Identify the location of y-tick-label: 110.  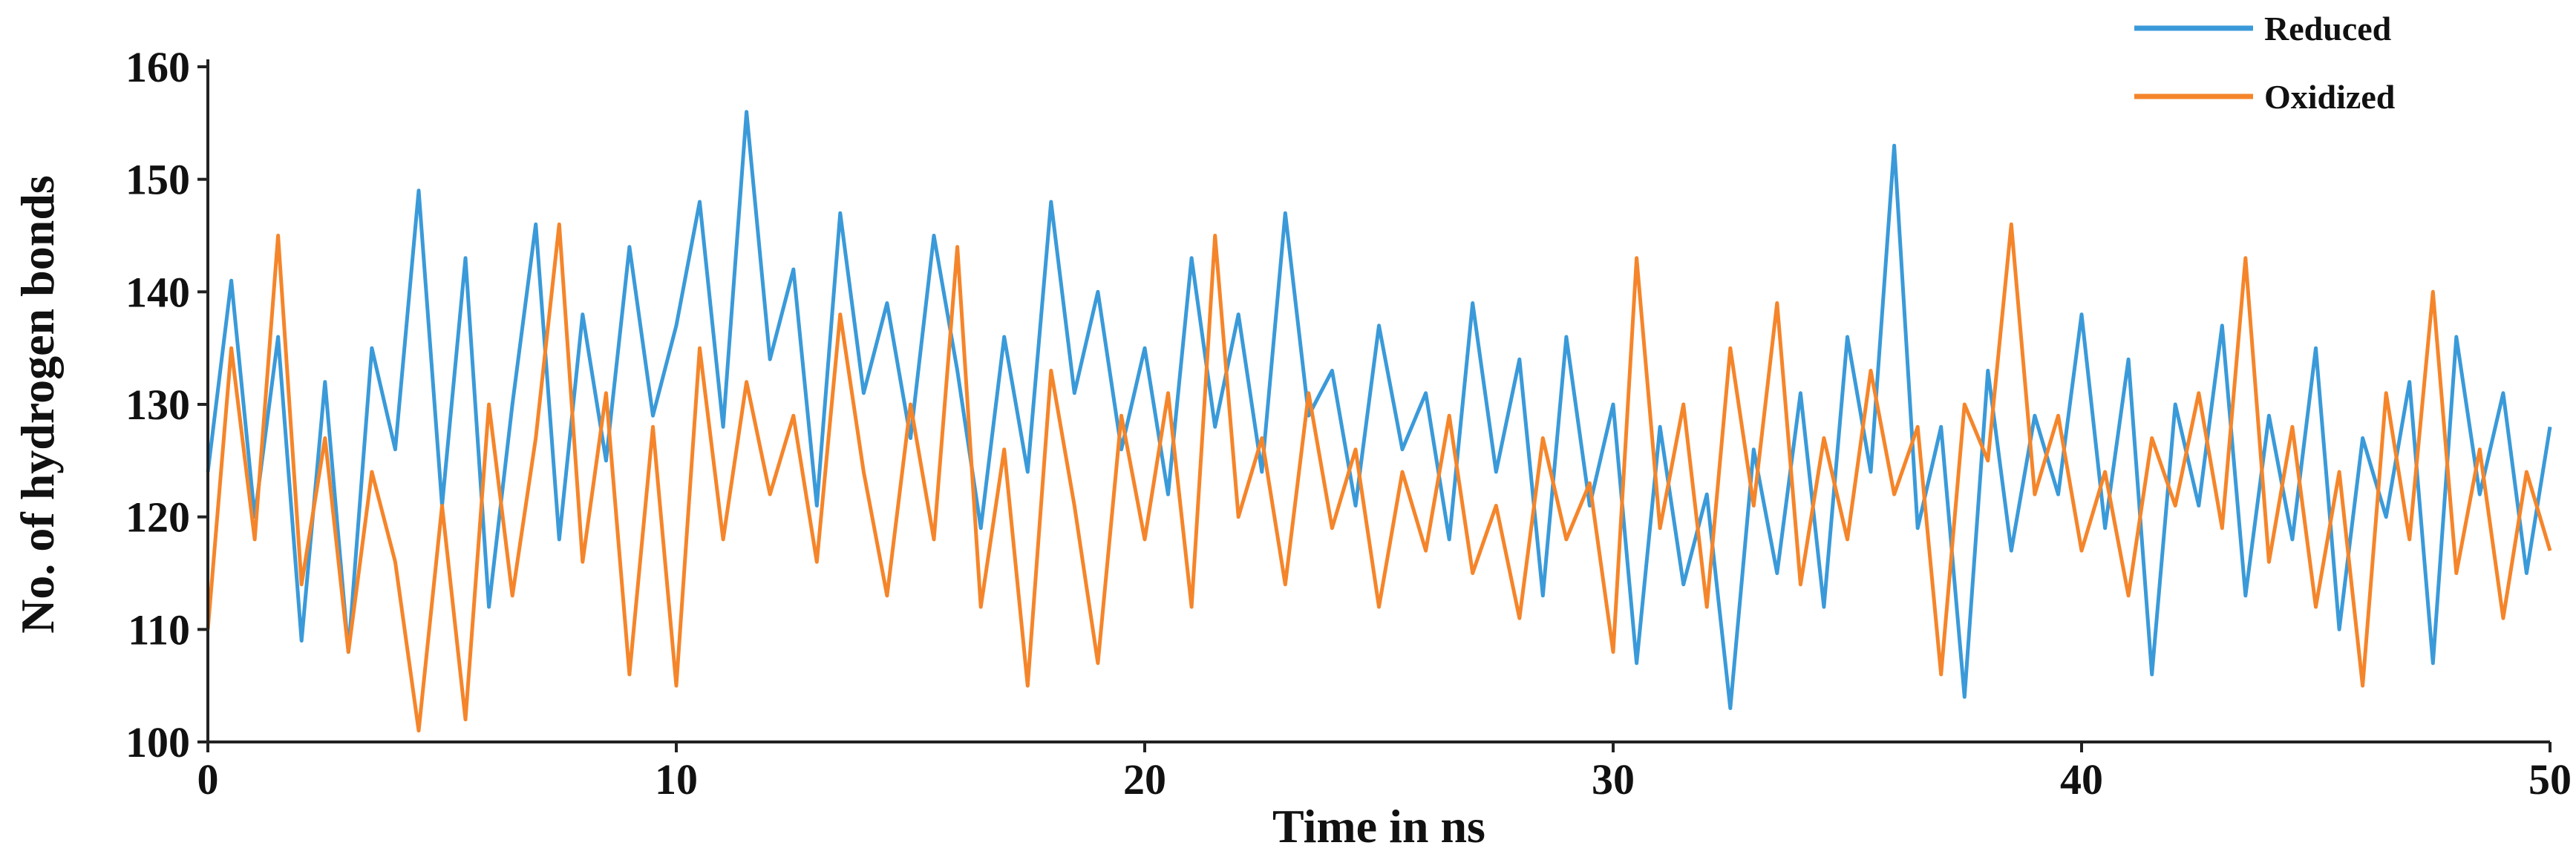
(159, 629).